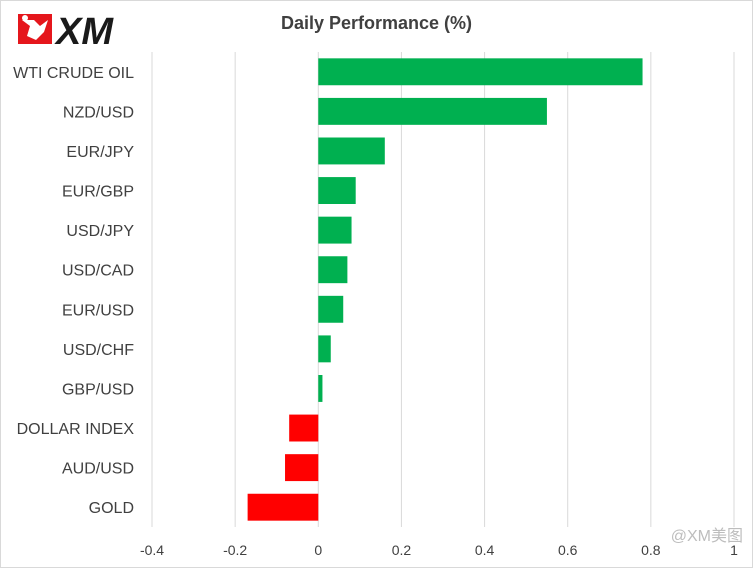  Describe the element at coordinates (568, 550) in the screenshot. I see `x-tick-label: 0.6` at that location.